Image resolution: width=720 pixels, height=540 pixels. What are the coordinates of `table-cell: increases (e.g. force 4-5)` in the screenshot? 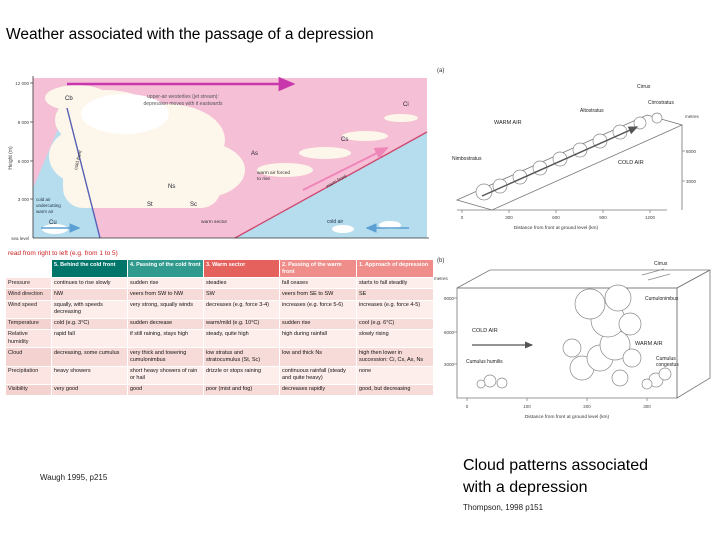 It's located at (395, 309).